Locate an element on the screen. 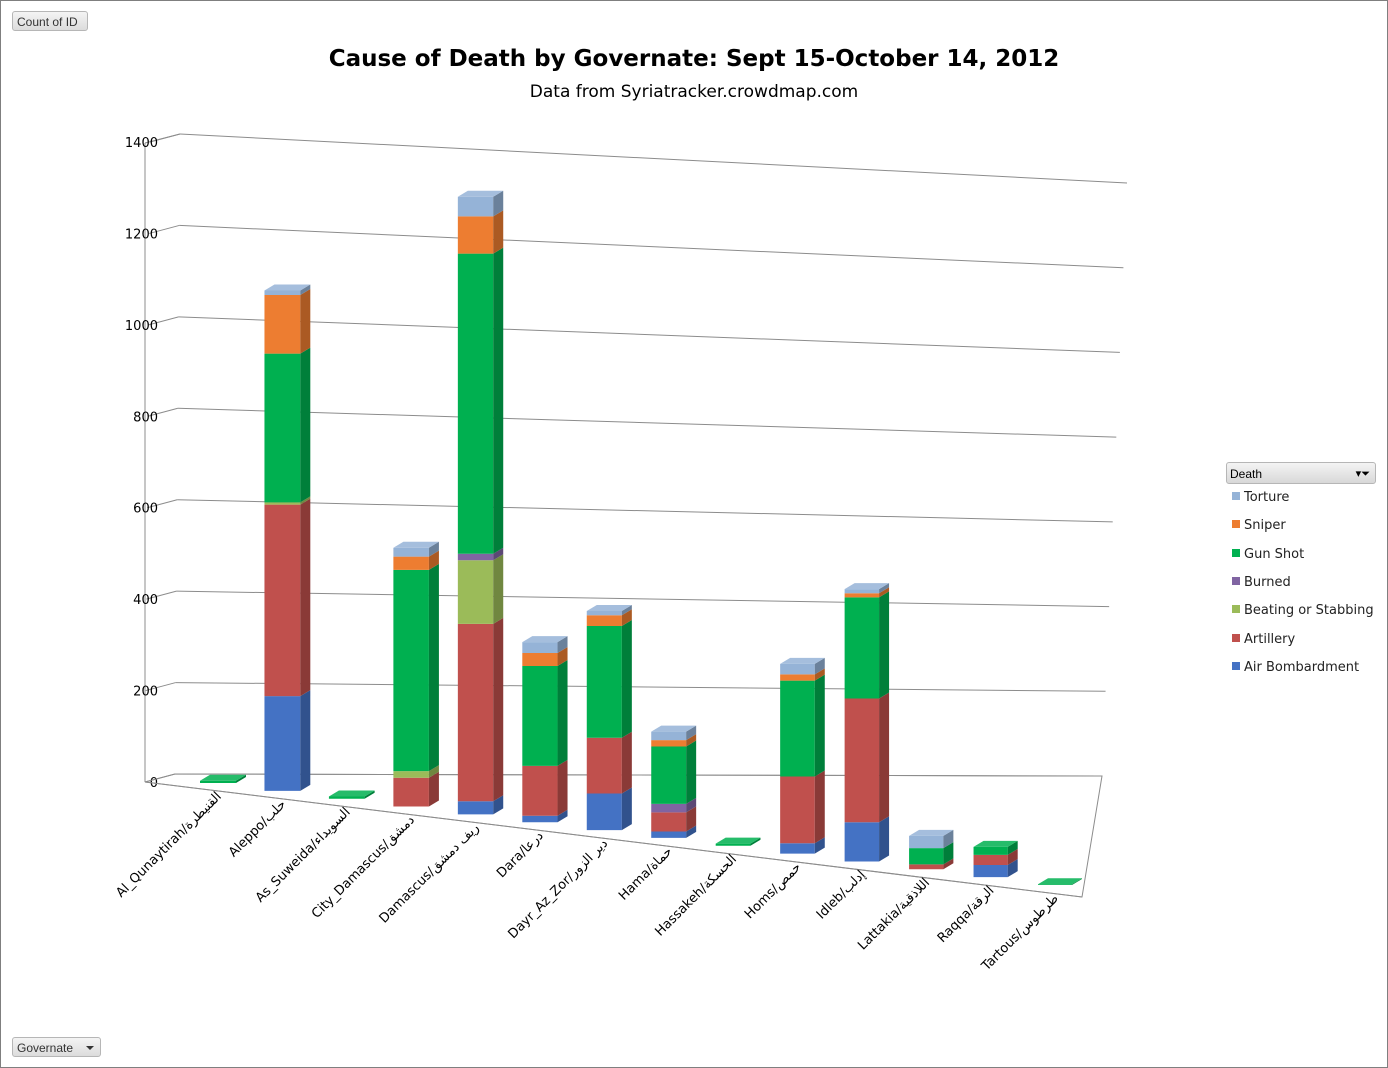 The height and width of the screenshot is (1068, 1388). x-tick-label: Aleppo/حلب is located at coordinates (257, 828).